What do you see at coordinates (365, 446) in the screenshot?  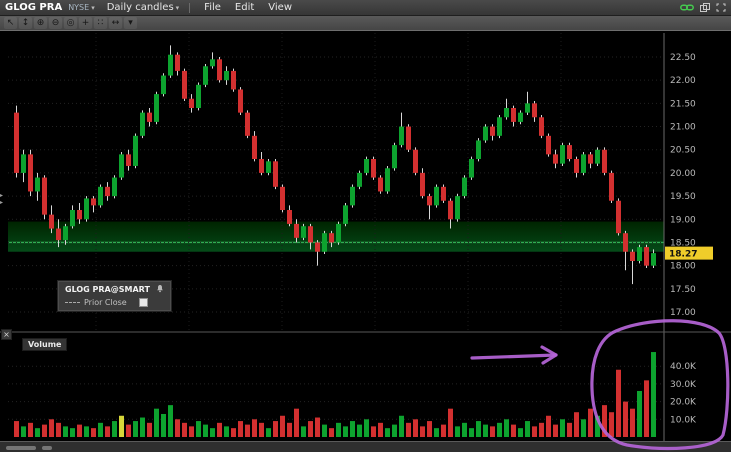 I see `statusbar-cropped` at bounding box center [365, 446].